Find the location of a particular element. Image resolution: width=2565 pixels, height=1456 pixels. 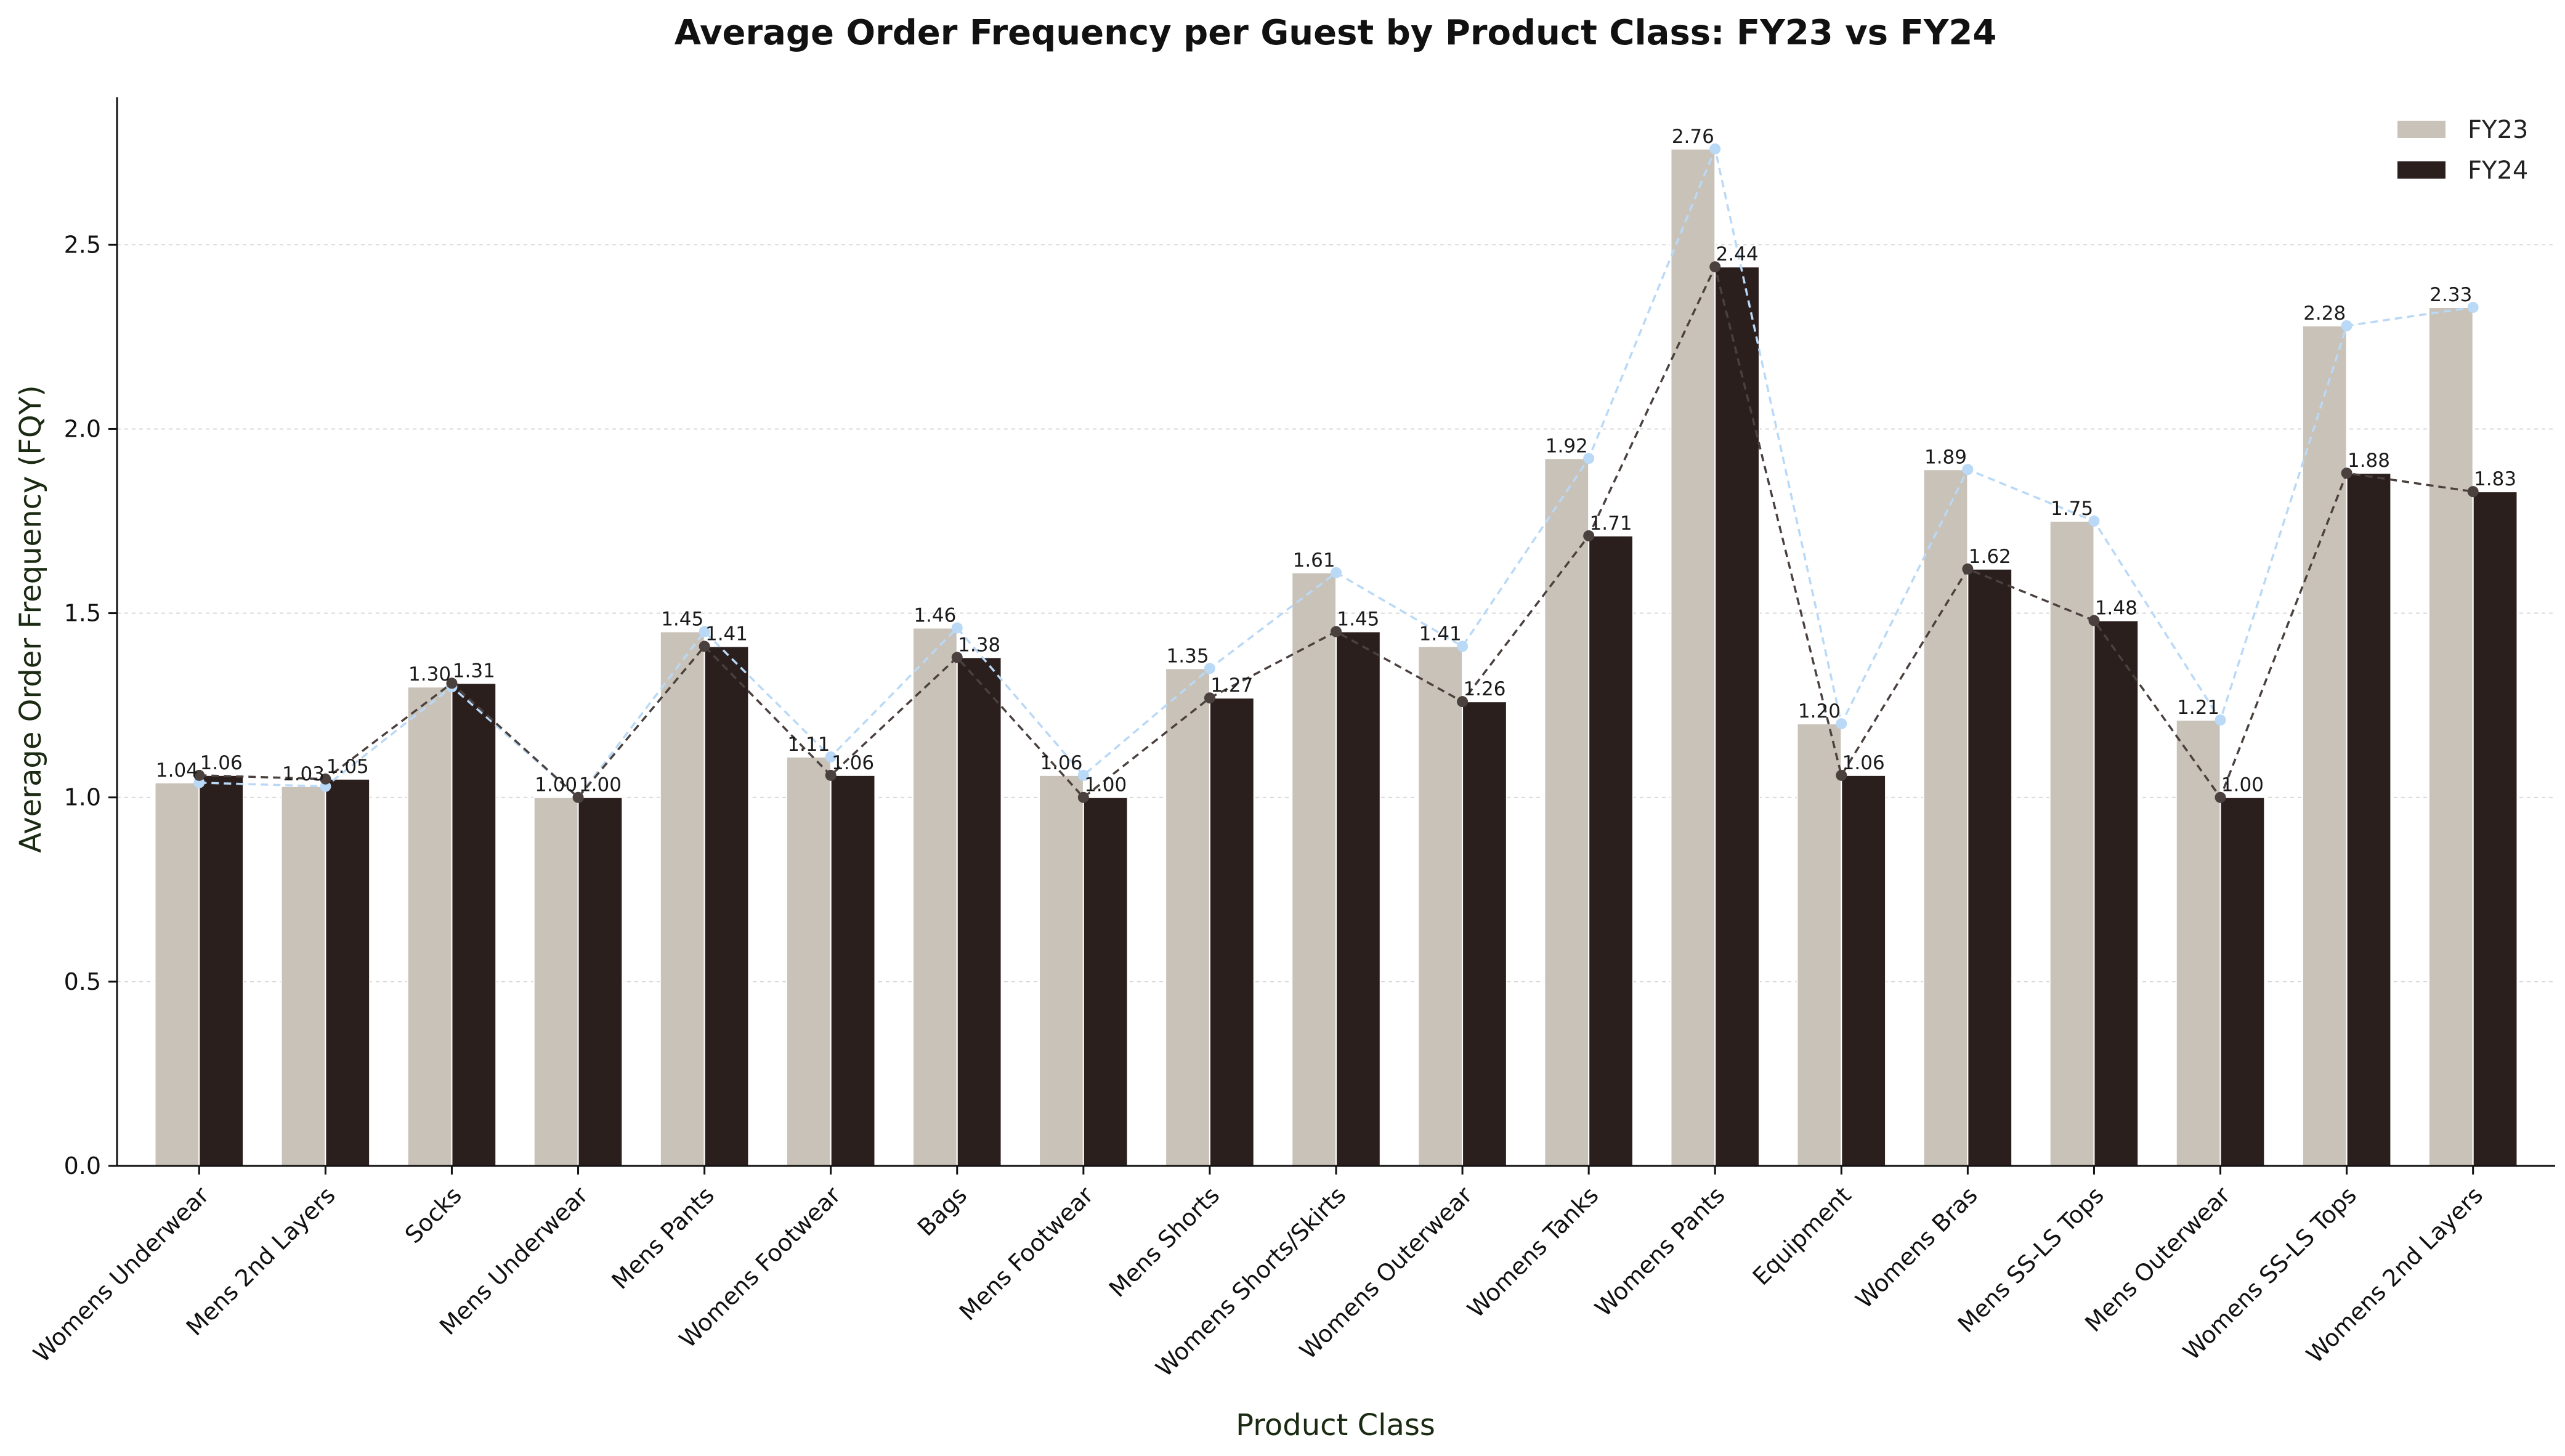

data-label-fy23: 2.28 is located at coordinates (2324, 313).